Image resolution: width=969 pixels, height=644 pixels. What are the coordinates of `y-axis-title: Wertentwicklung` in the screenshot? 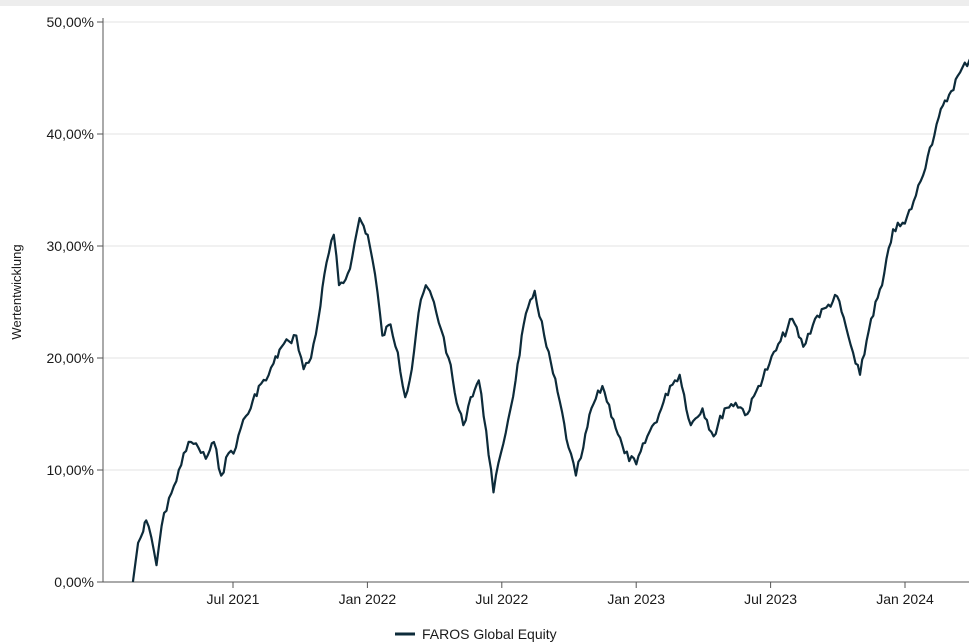 It's located at (16, 291).